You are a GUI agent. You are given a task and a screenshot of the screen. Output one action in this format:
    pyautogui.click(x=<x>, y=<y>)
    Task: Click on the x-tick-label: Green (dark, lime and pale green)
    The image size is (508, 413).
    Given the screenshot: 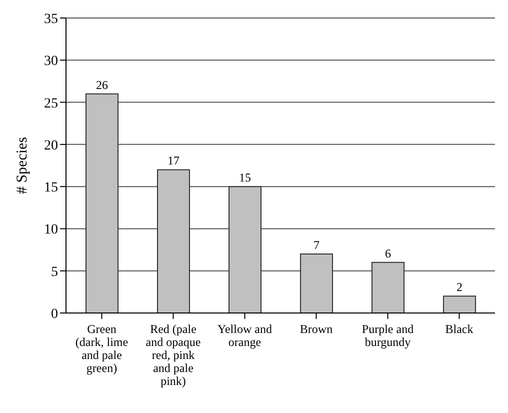 What is the action you would take?
    pyautogui.click(x=101, y=348)
    